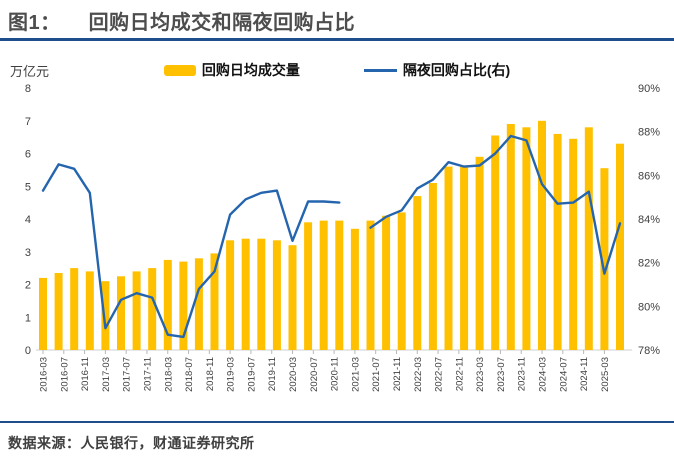 This screenshot has width=674, height=460. I want to click on right-axis-tick-label: 86%, so click(649, 176).